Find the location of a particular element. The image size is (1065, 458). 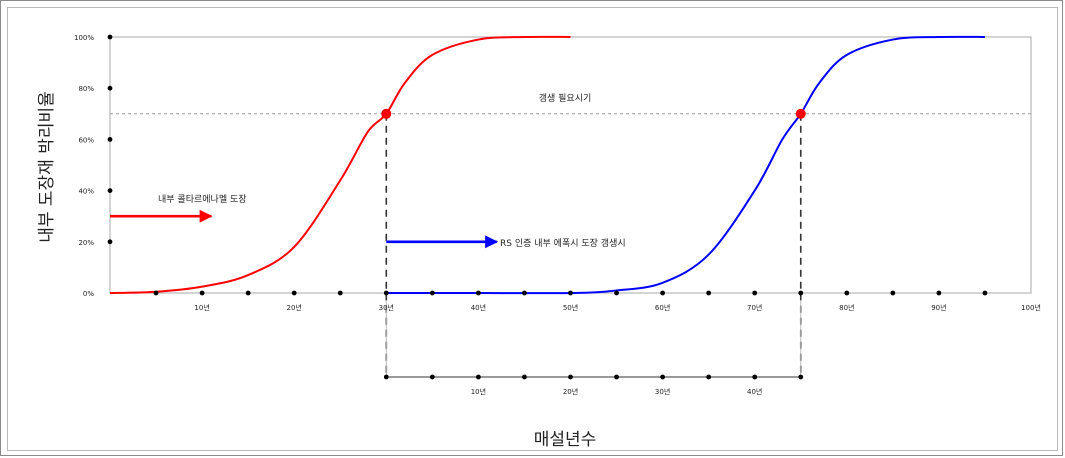

x-tick-label: 80년 is located at coordinates (846, 307).